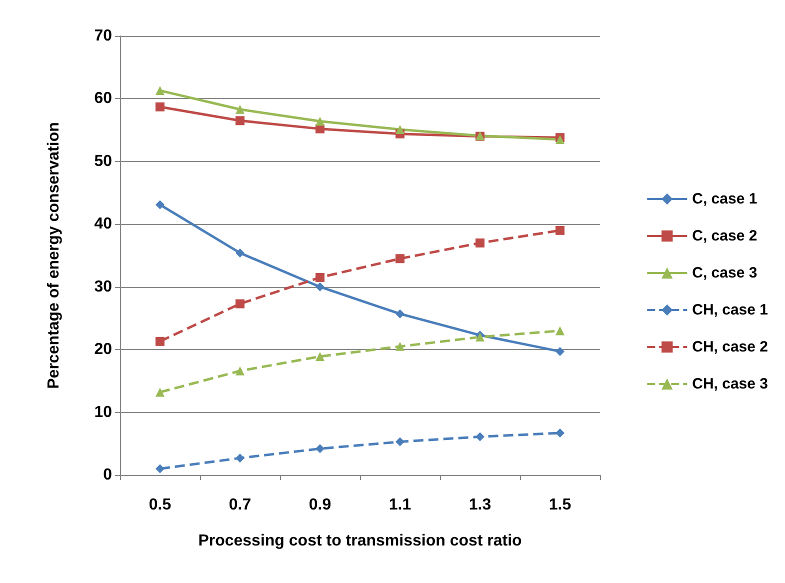 The image size is (785, 583). Describe the element at coordinates (320, 505) in the screenshot. I see `x-tick-label: 0.9` at that location.